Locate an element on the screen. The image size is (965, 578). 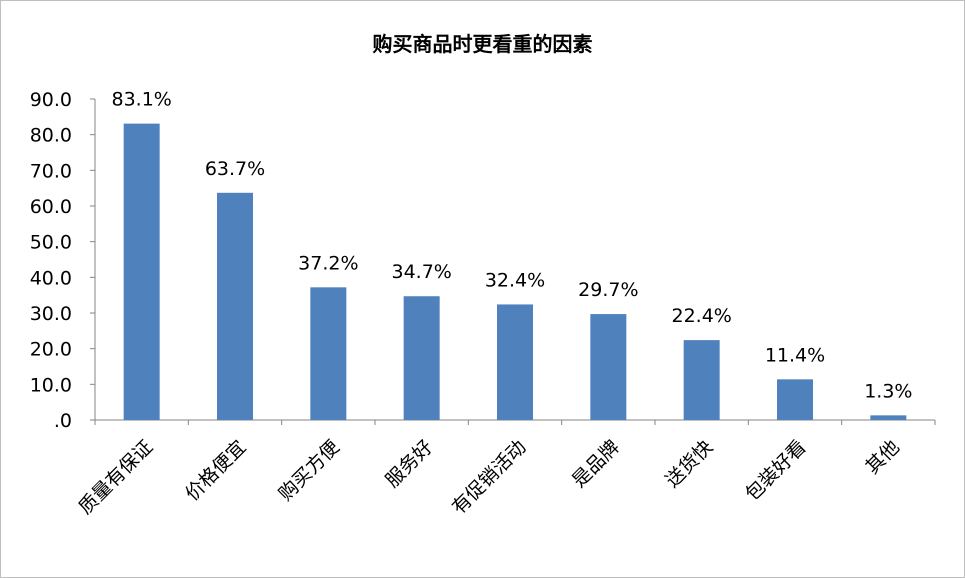
data-label: 83.1% is located at coordinates (141, 100).